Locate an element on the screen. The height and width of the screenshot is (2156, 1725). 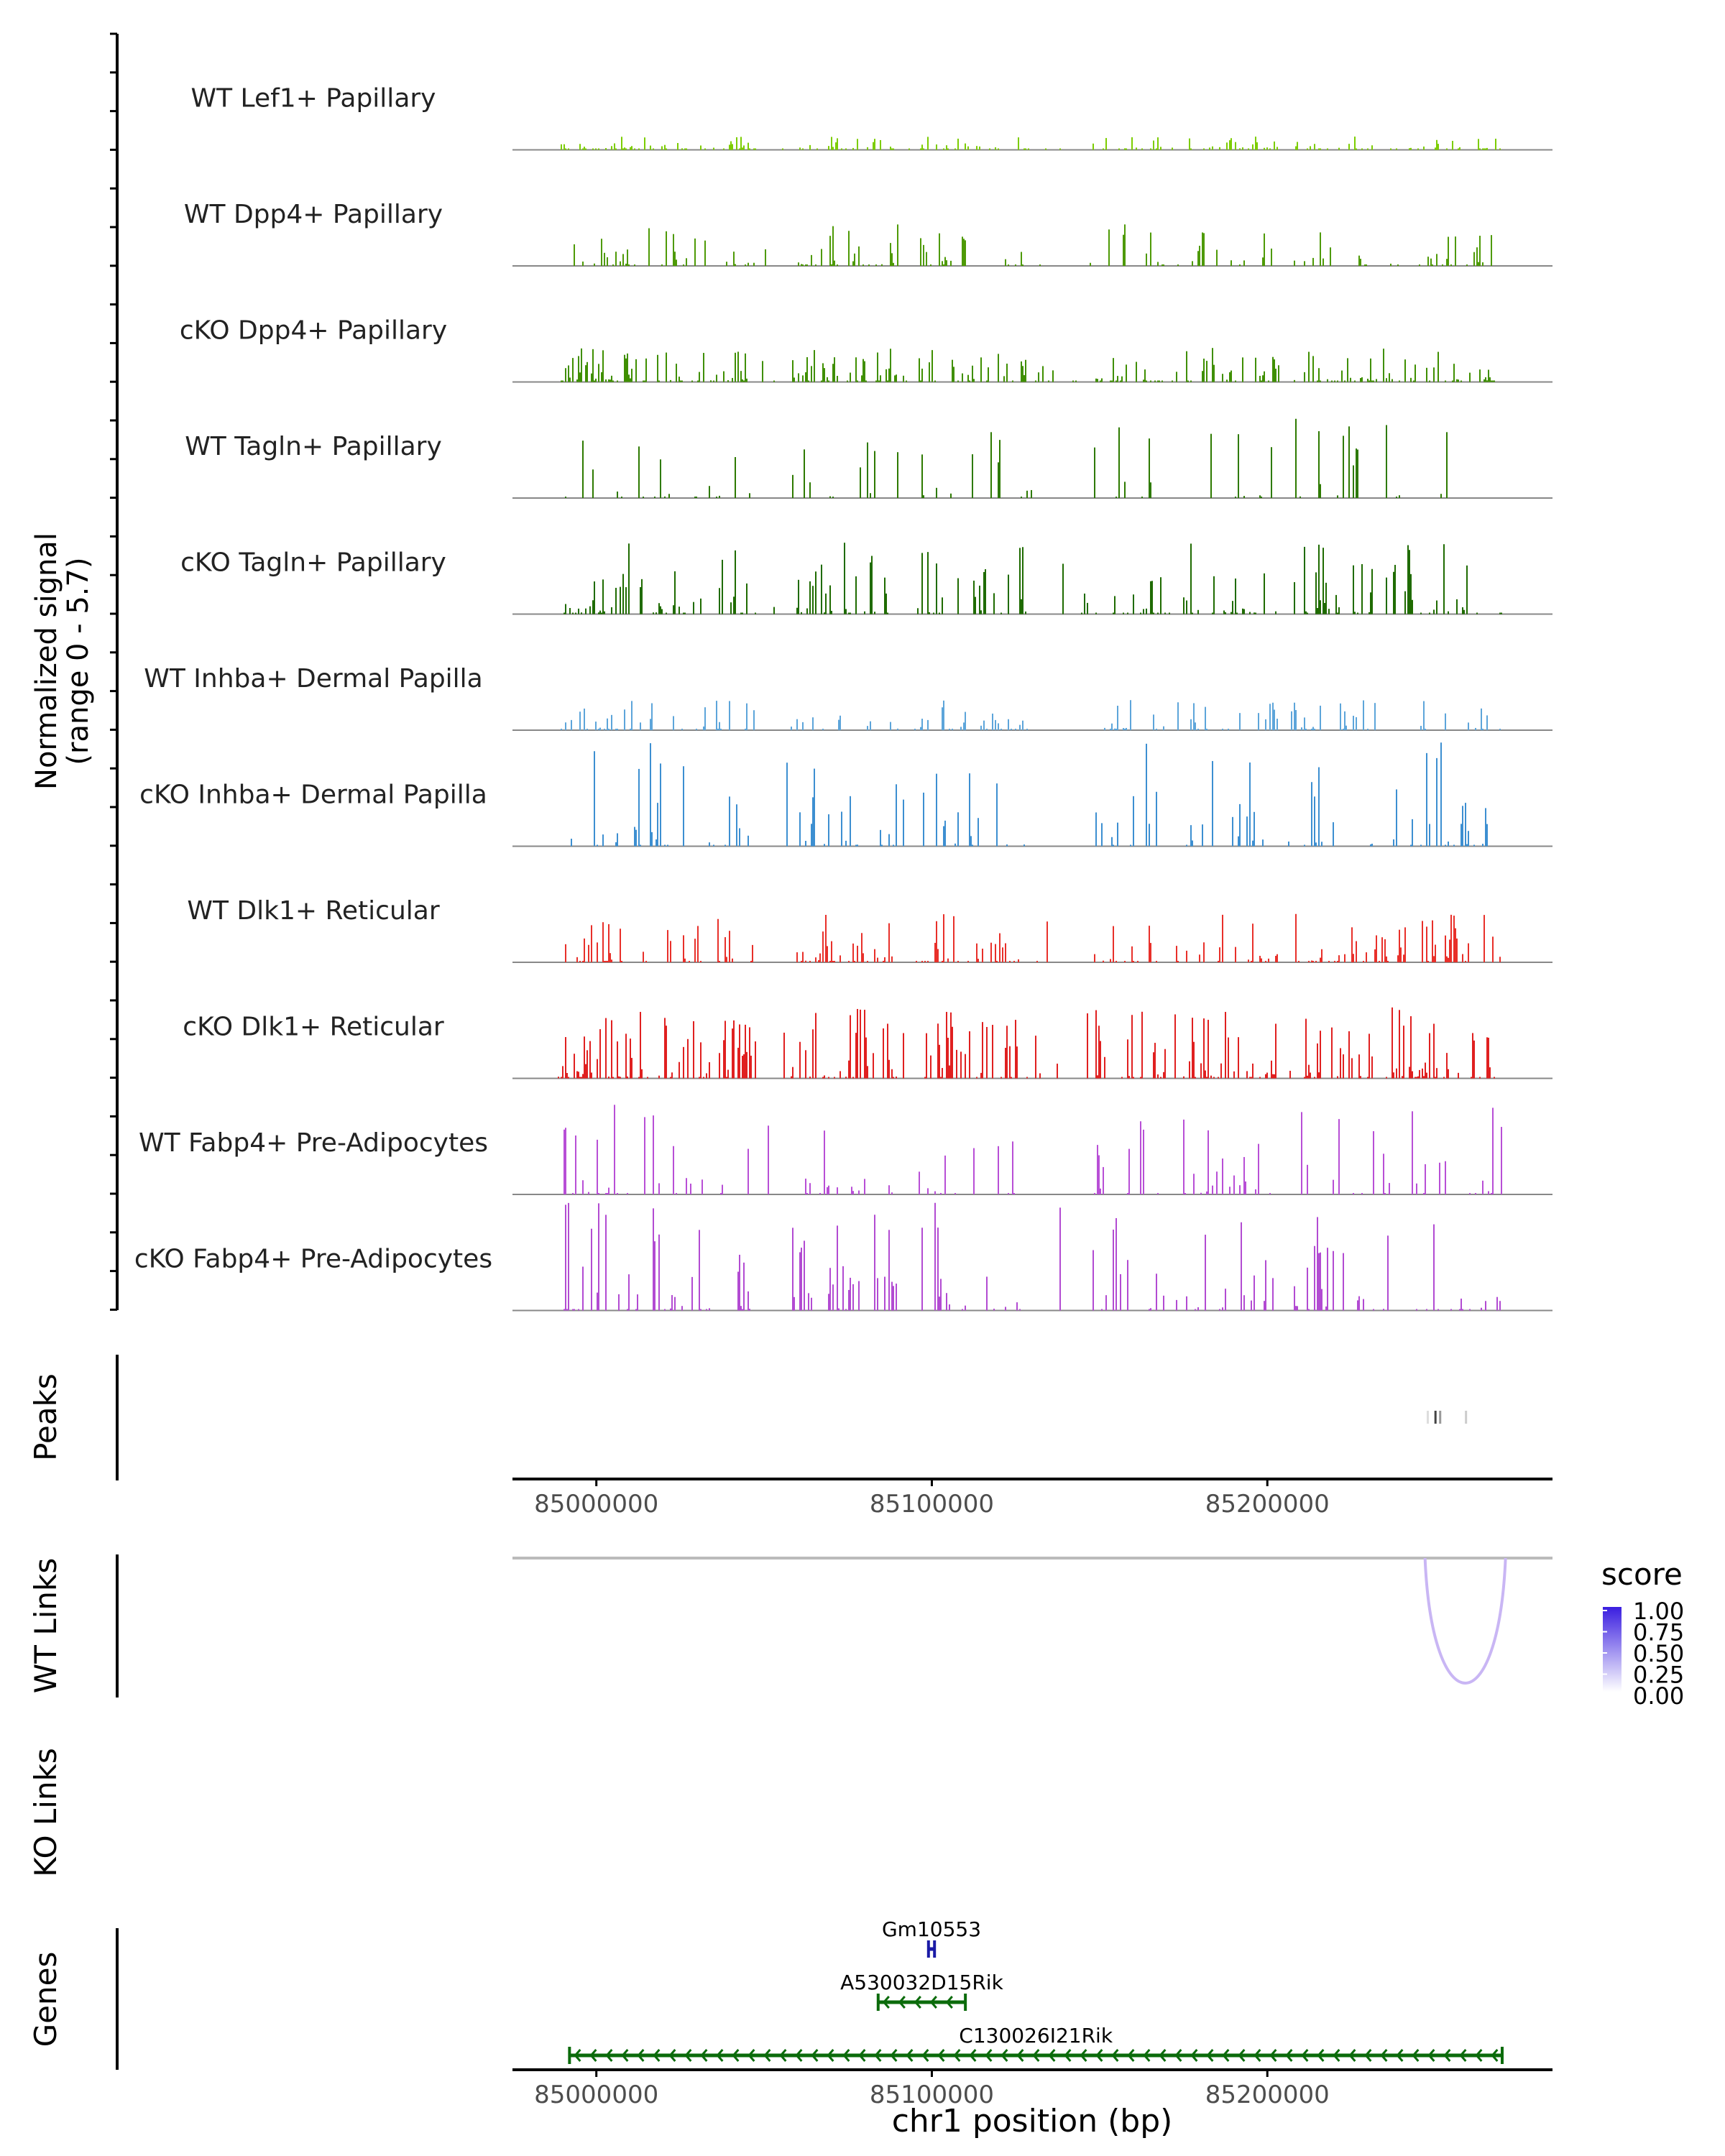
gene-model: Gm10553 is located at coordinates (931, 1938).